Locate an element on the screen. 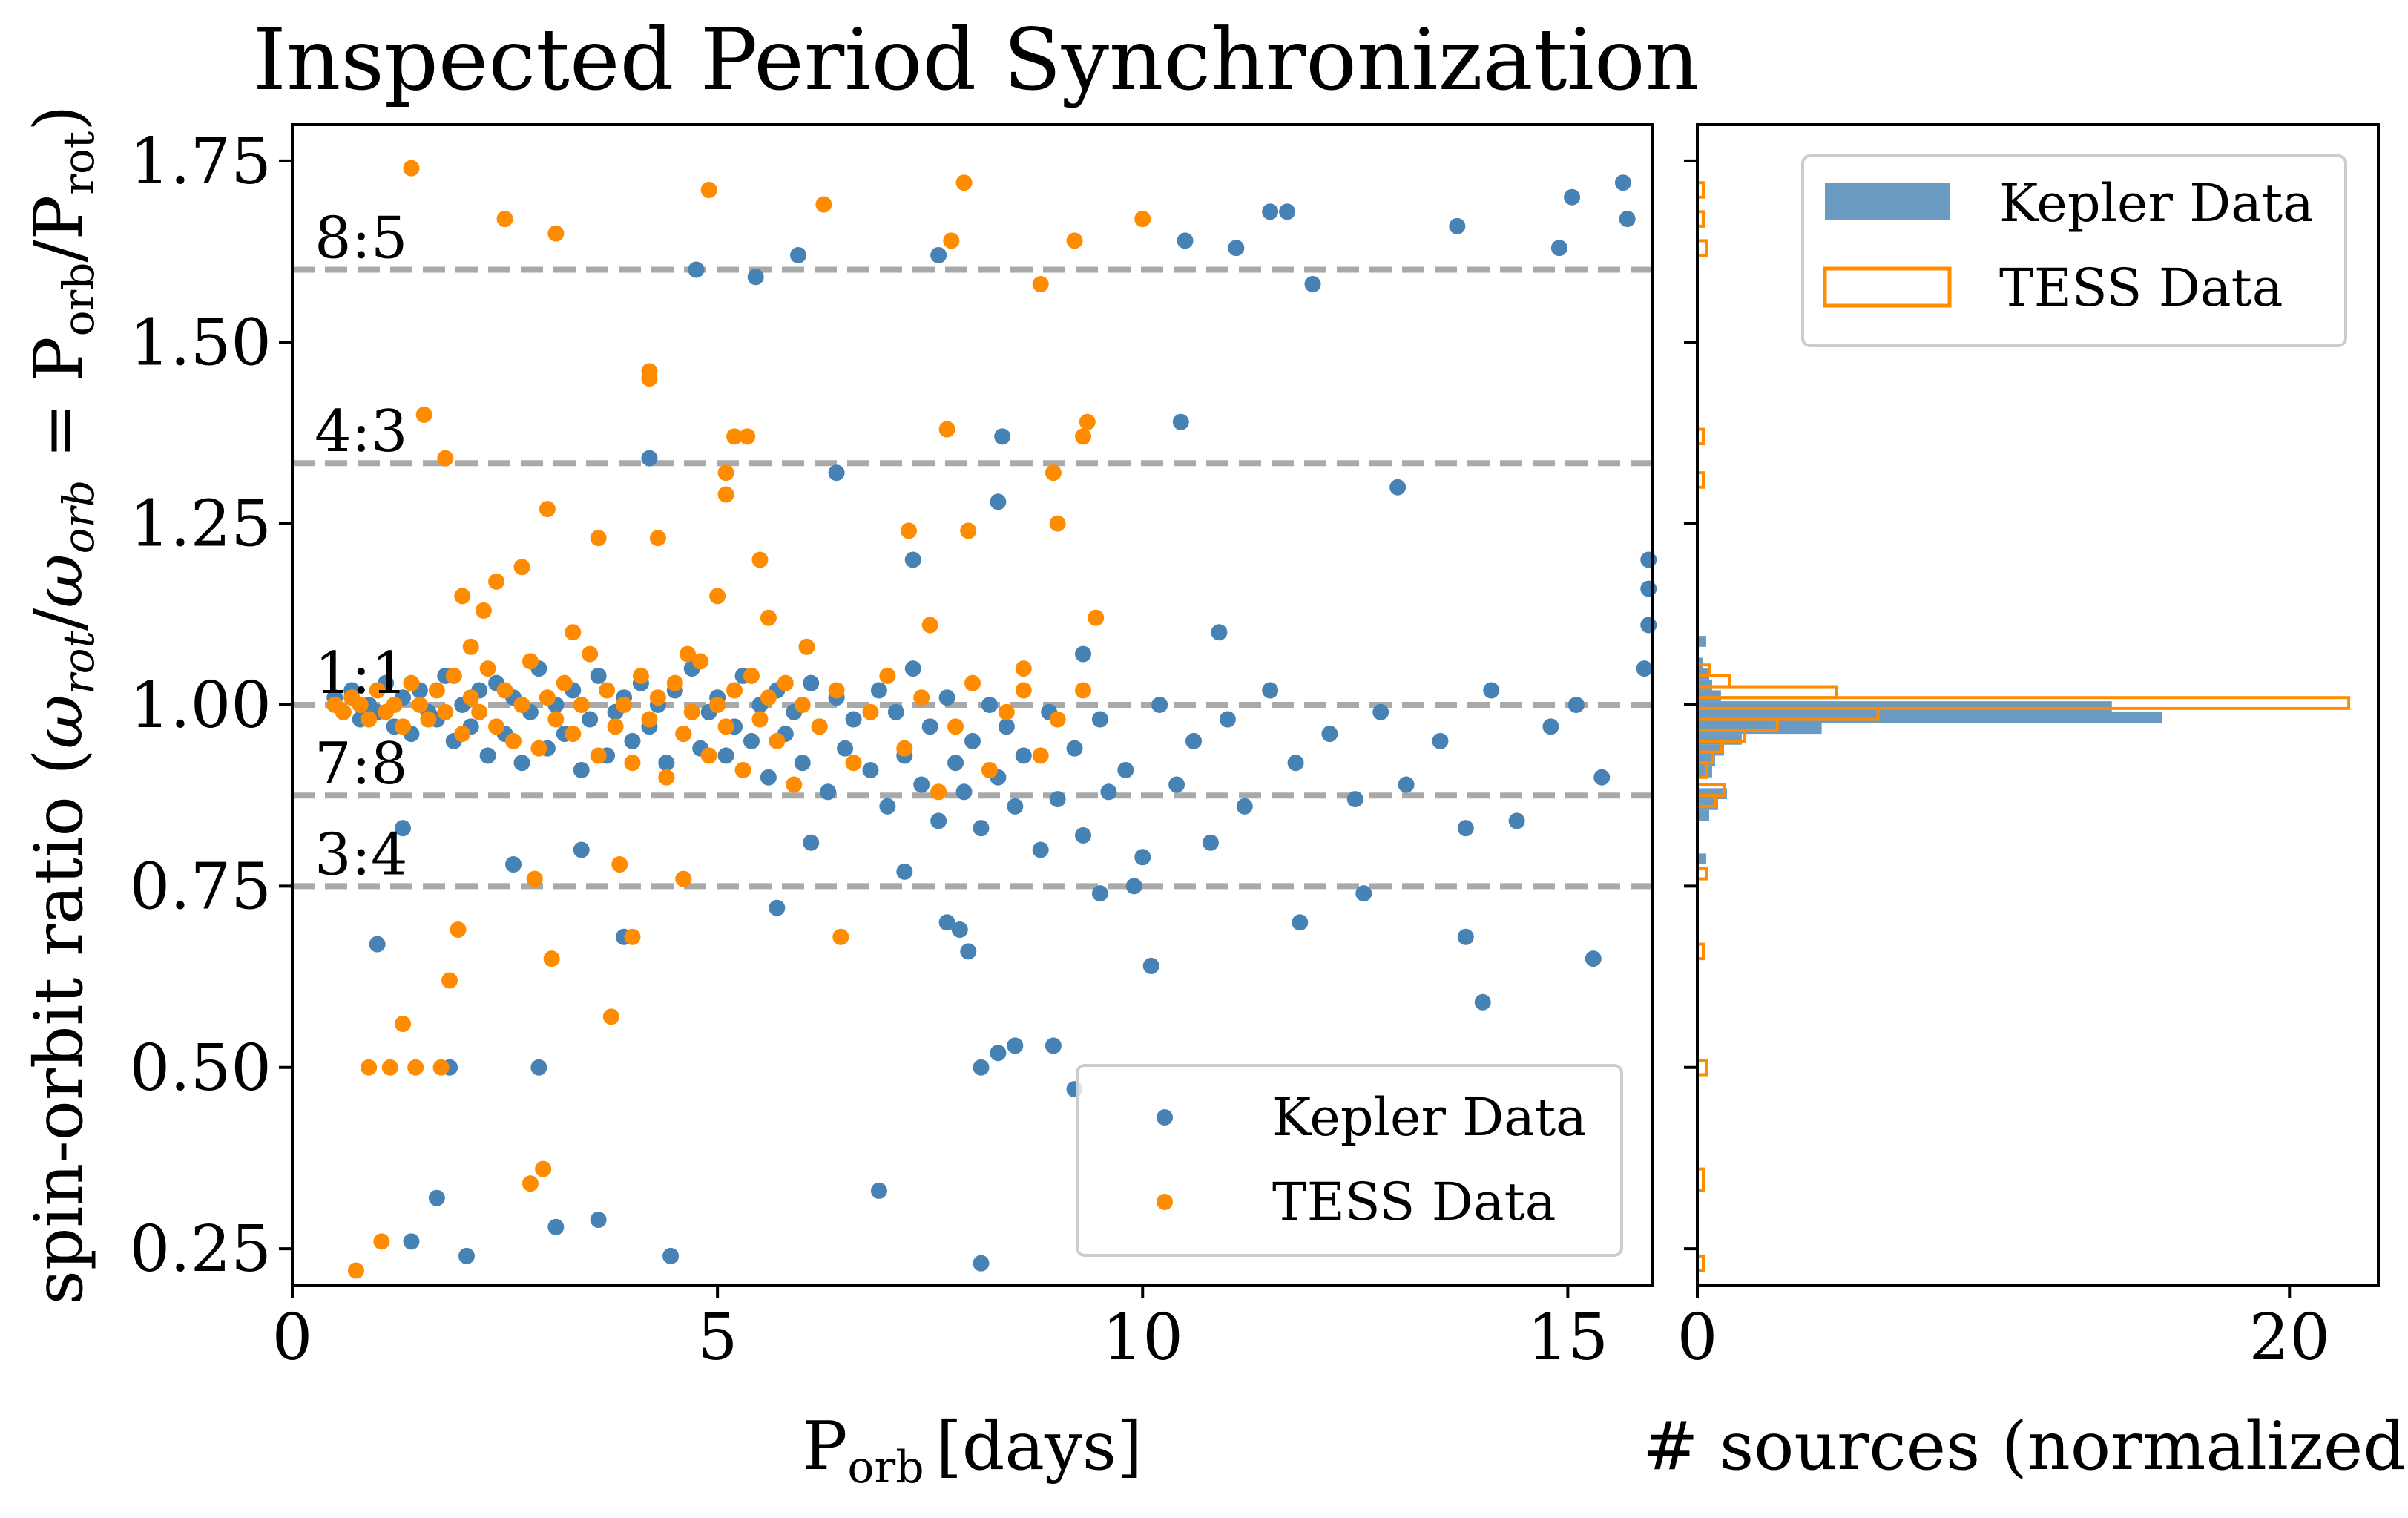 This screenshot has height=1518, width=2408. x-axis-label: Porb [days] is located at coordinates (972, 1450).